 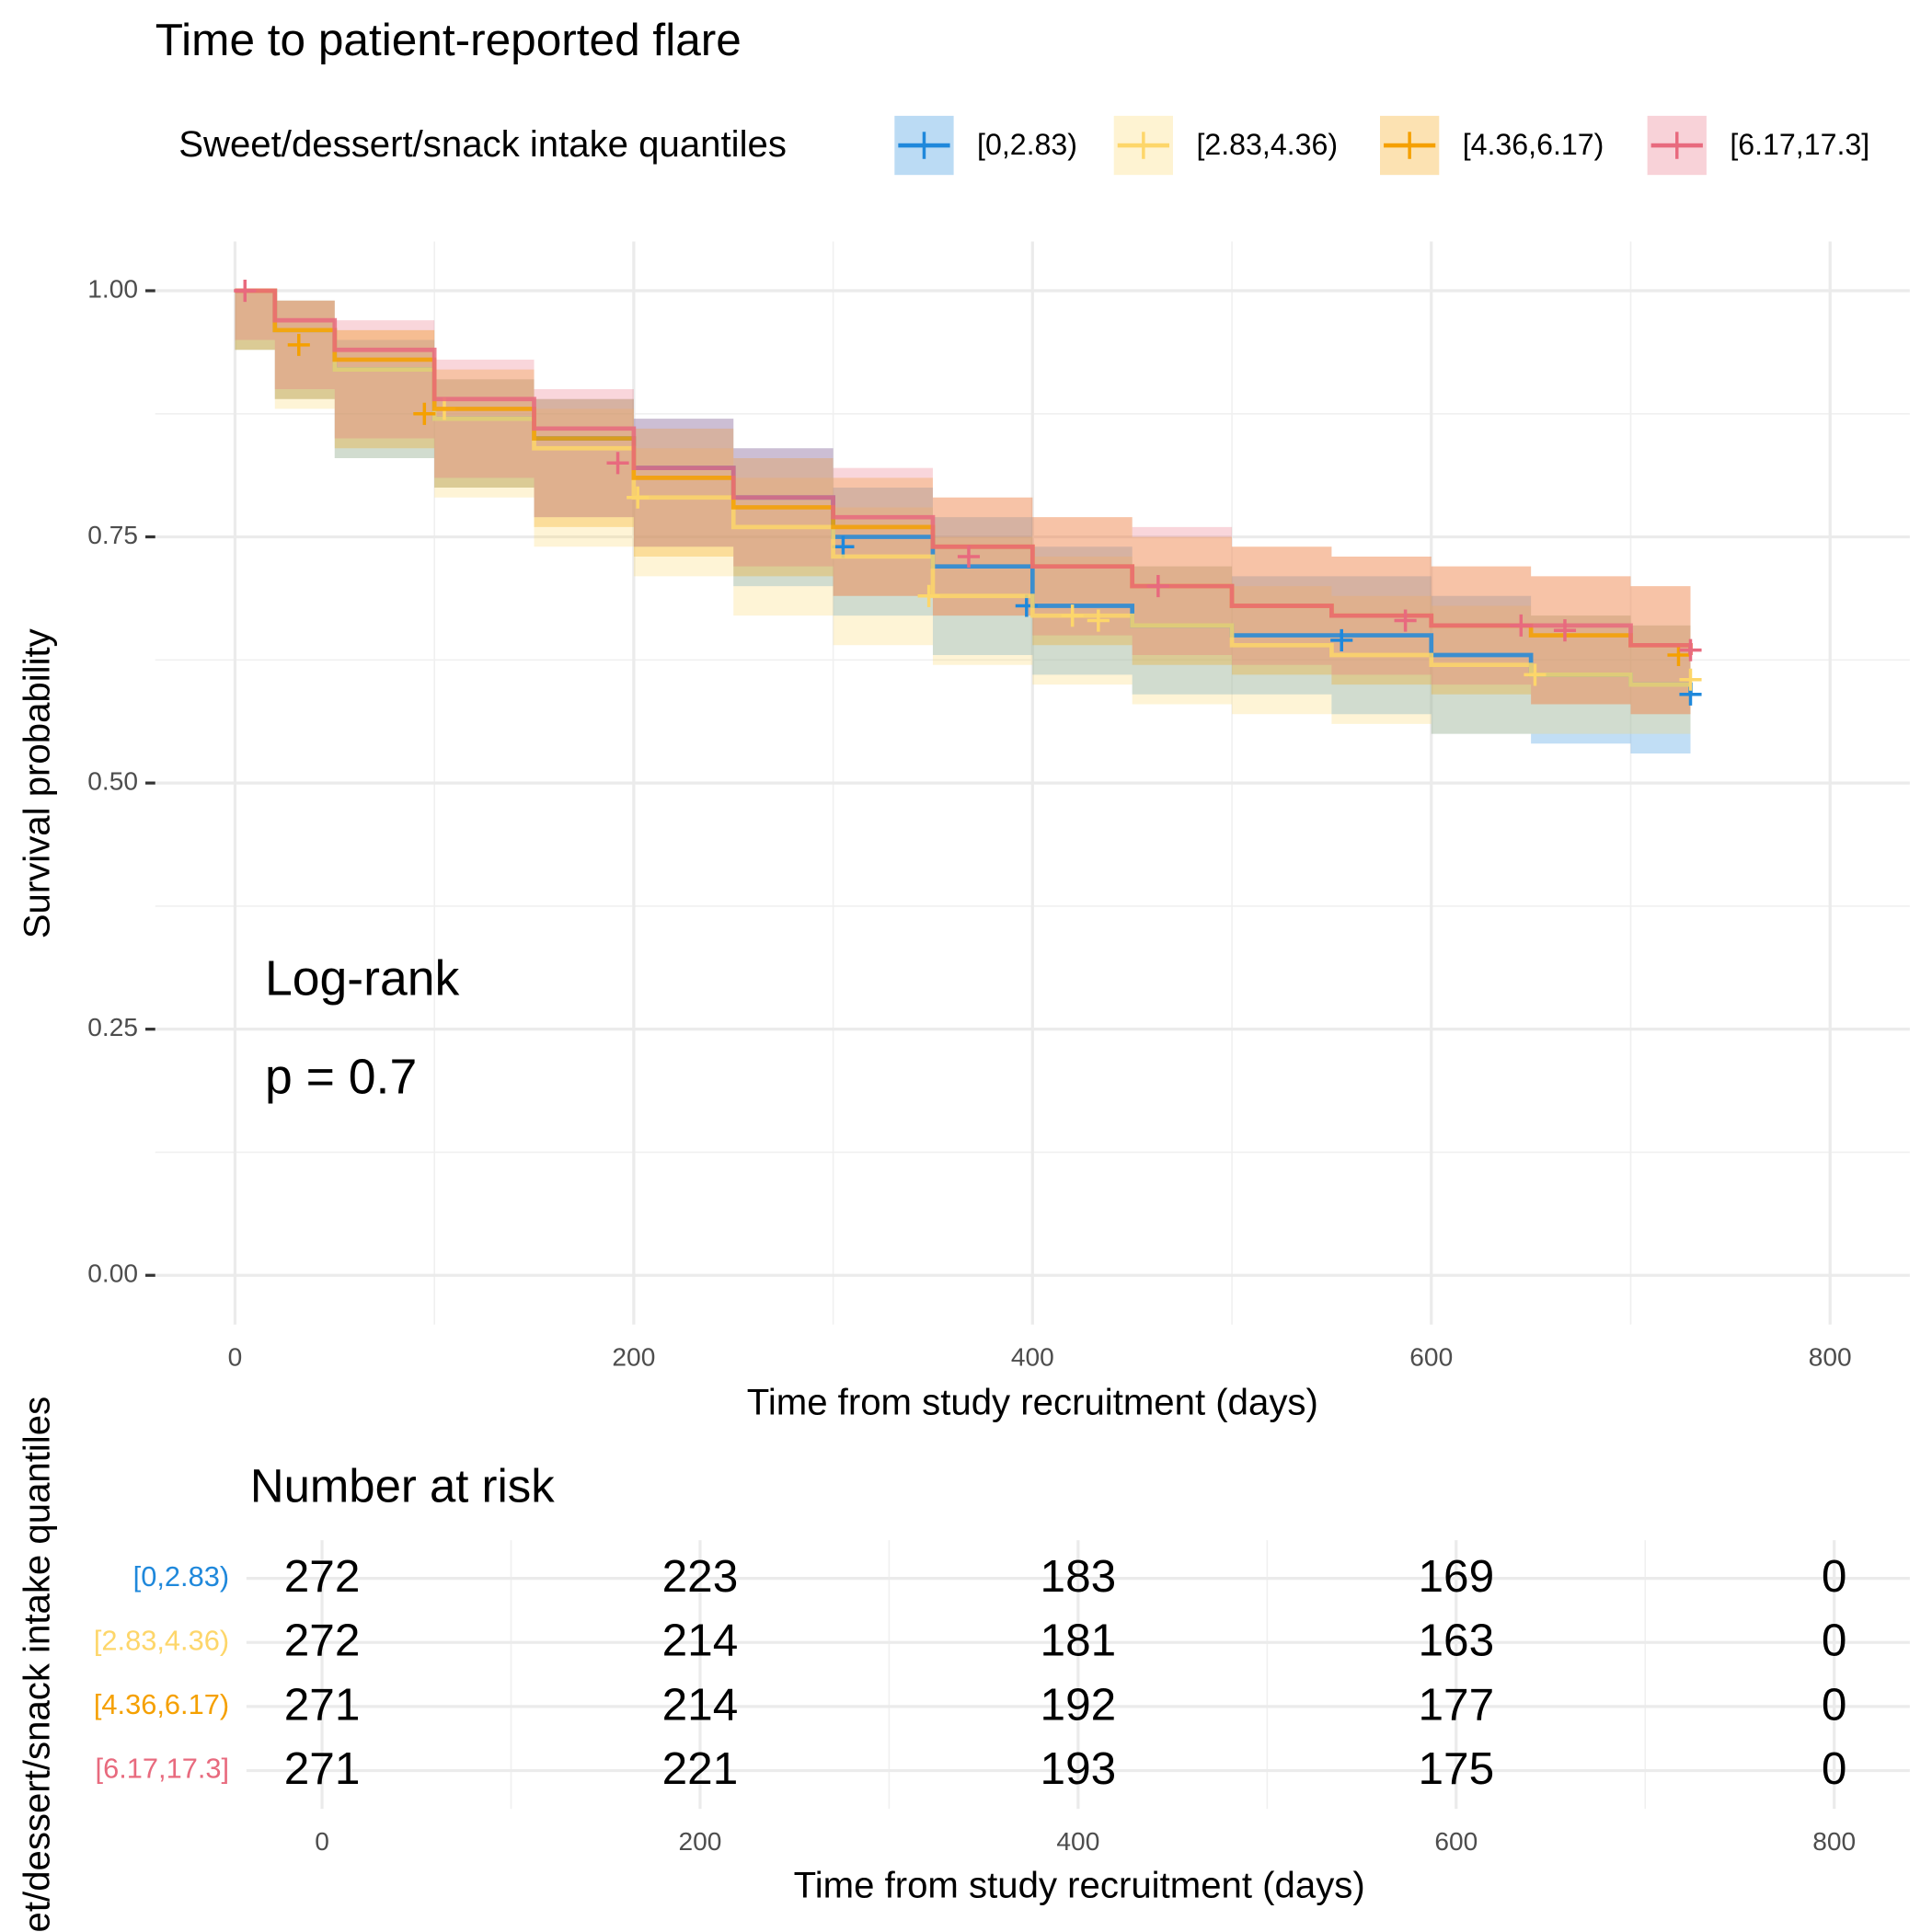 What do you see at coordinates (112, 288) in the screenshot?
I see `y-tick-label: 1.00` at bounding box center [112, 288].